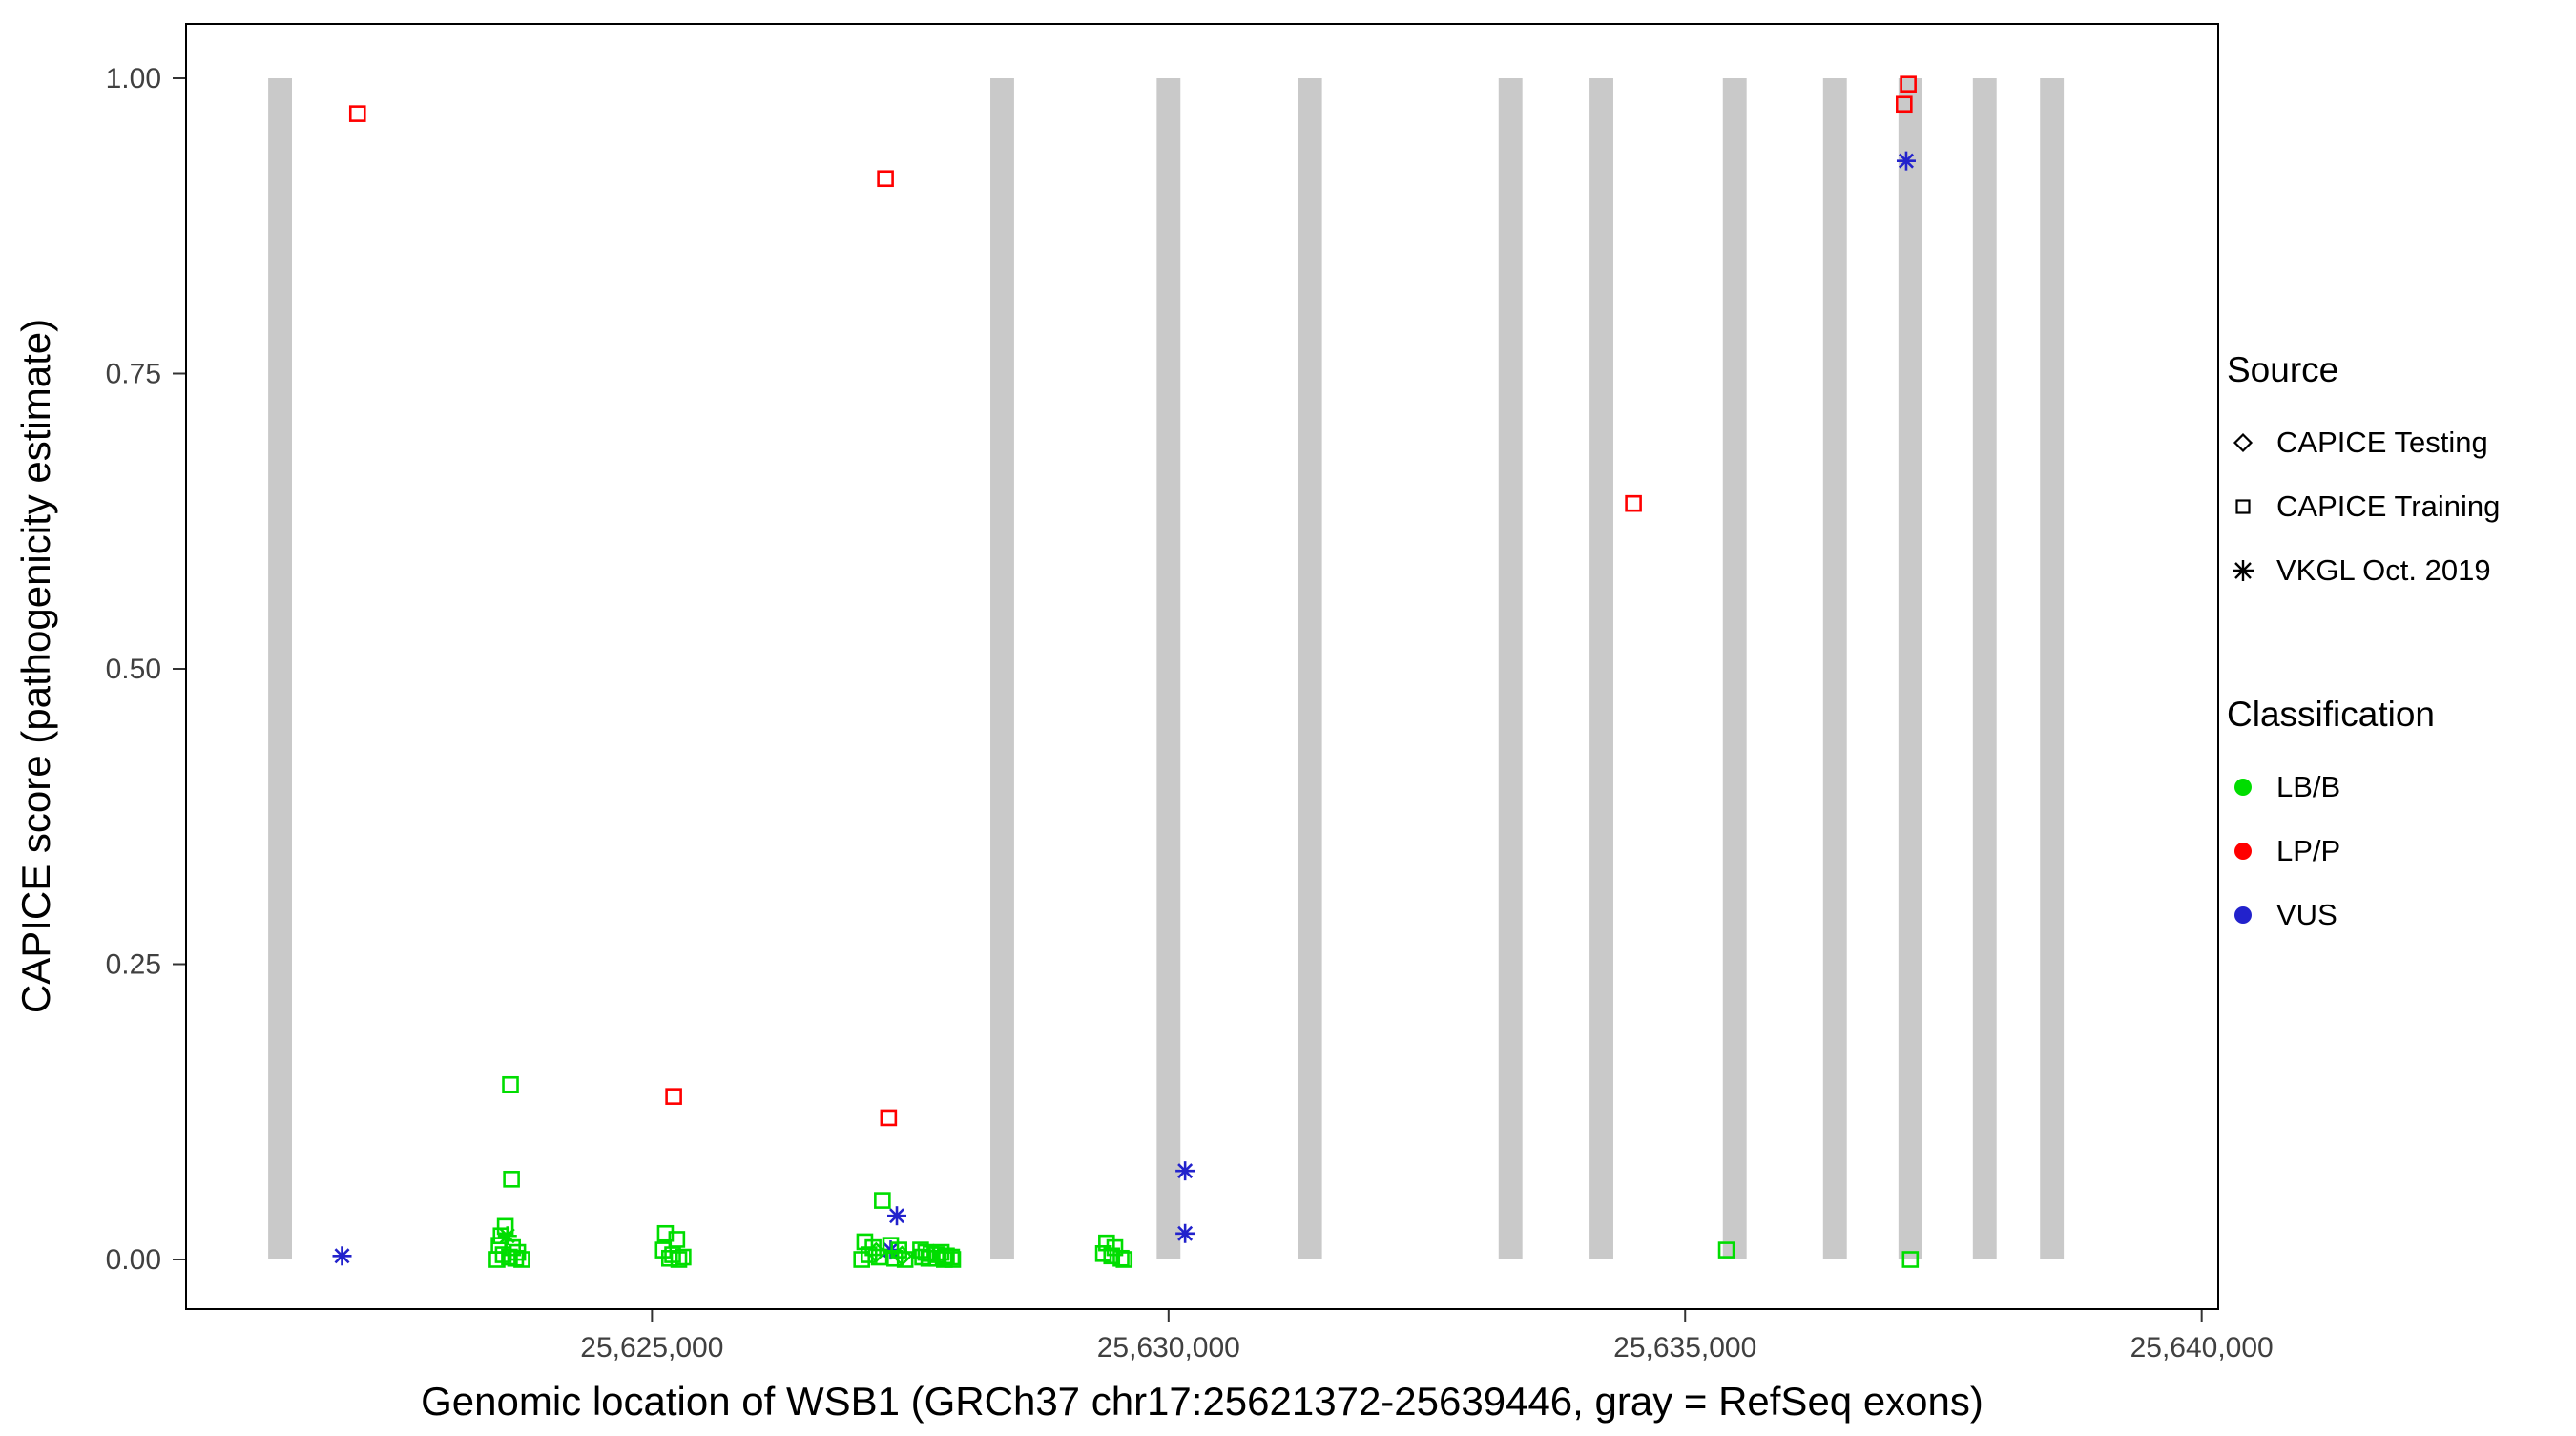  What do you see at coordinates (2382, 442) in the screenshot?
I see `legend-item-label: CAPICE Testing` at bounding box center [2382, 442].